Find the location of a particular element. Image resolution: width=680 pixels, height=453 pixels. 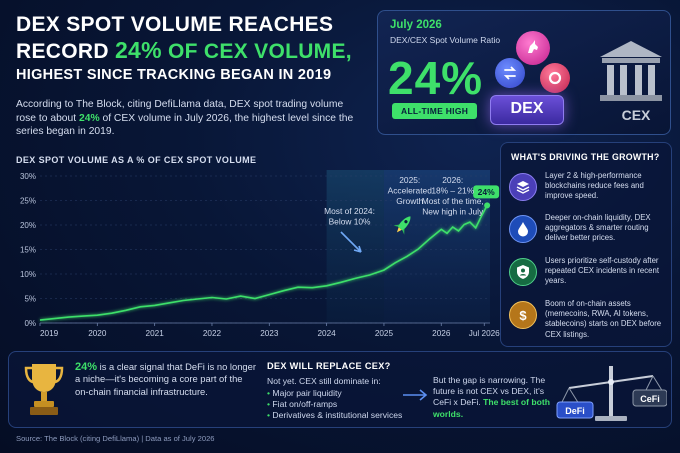

headline-of-cex: OF CEX VOLUME, is located at coordinates (260, 51).